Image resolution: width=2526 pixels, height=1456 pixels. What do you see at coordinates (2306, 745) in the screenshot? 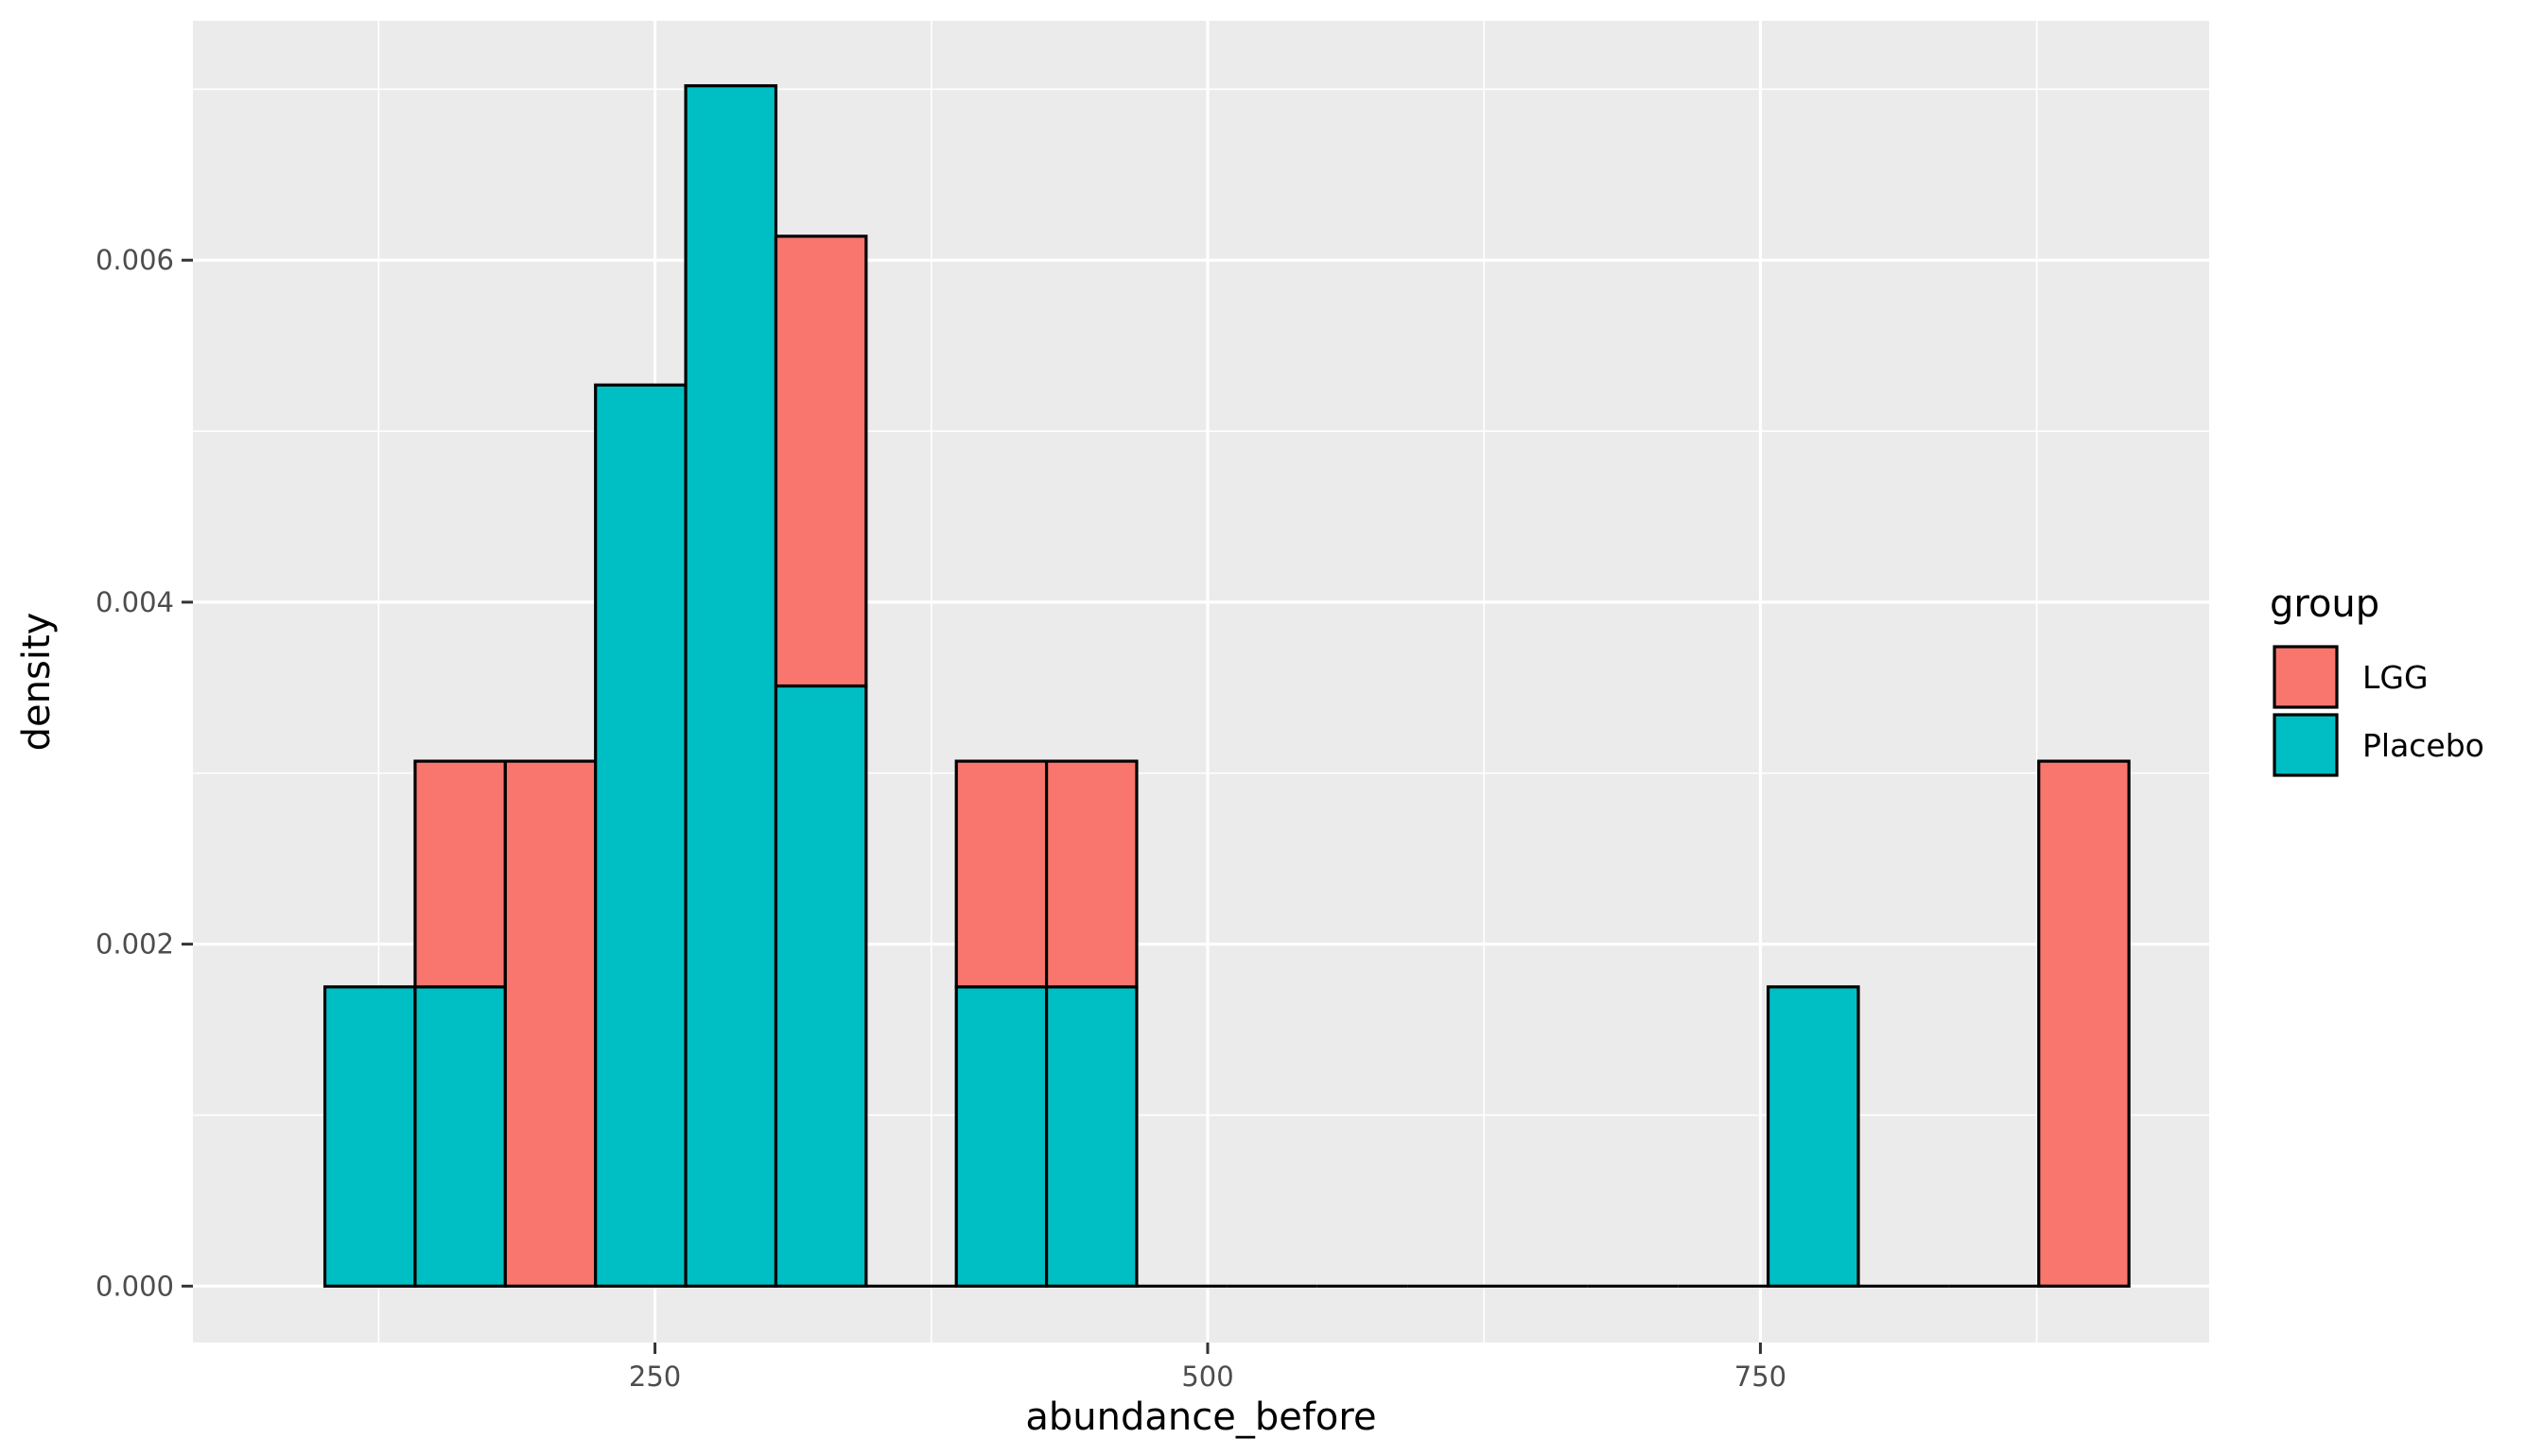
I see `legend-key-placebo` at bounding box center [2306, 745].